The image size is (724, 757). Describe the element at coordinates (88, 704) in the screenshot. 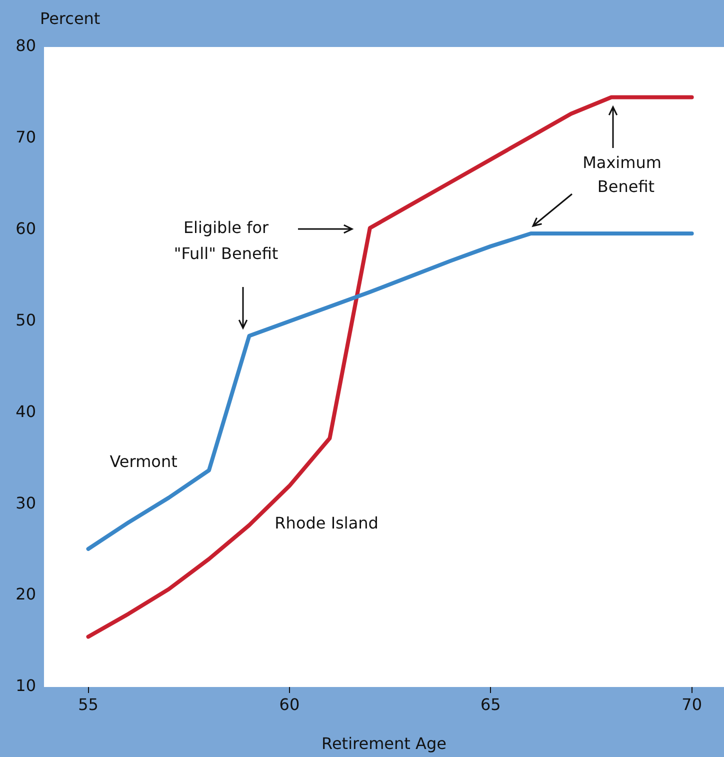

I see `x-tick-label: 55` at that location.